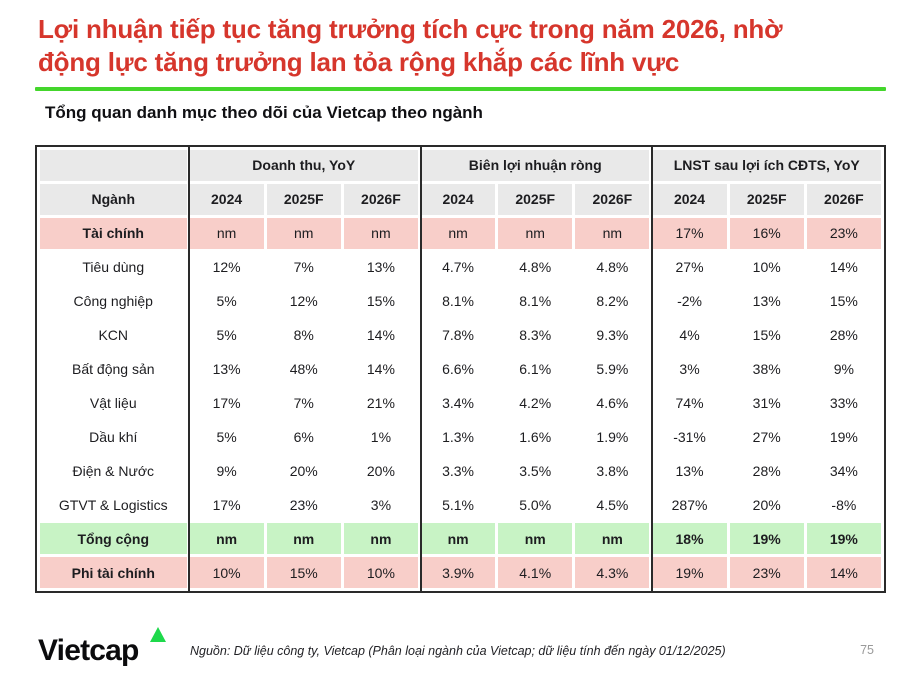  Describe the element at coordinates (460, 89) in the screenshot. I see `title-underline-accent` at that location.